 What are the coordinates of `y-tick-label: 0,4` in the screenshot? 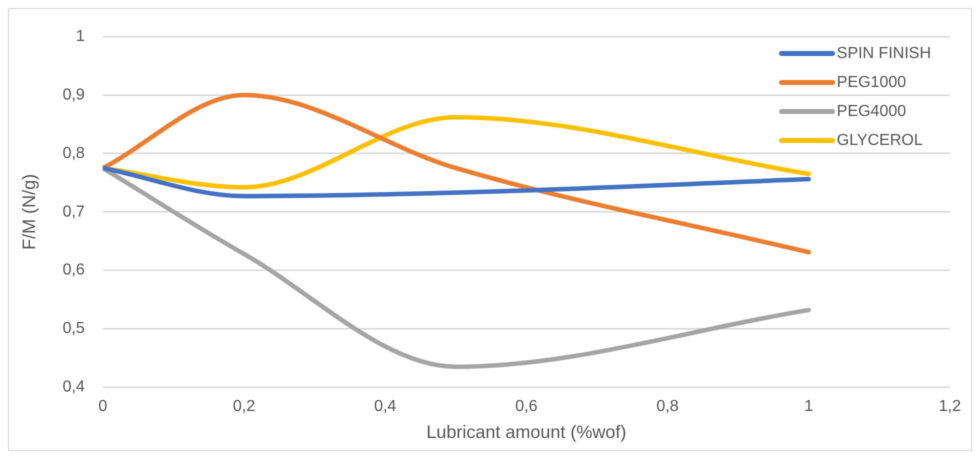 It's located at (73, 387).